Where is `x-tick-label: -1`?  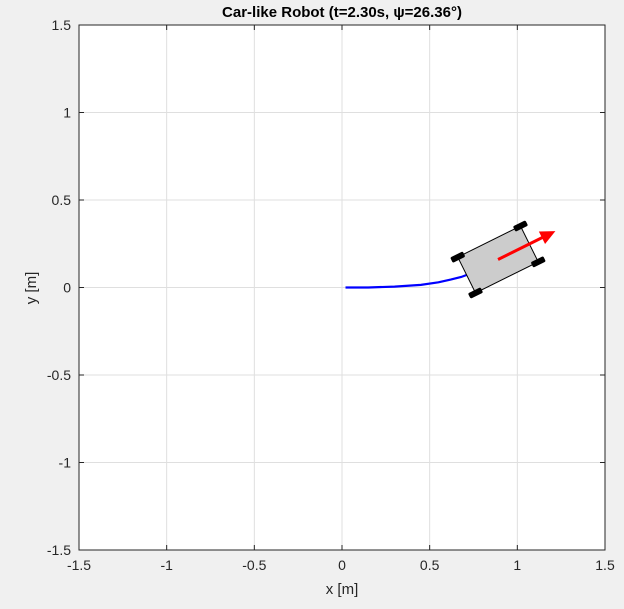 x-tick-label: -1 is located at coordinates (166, 565).